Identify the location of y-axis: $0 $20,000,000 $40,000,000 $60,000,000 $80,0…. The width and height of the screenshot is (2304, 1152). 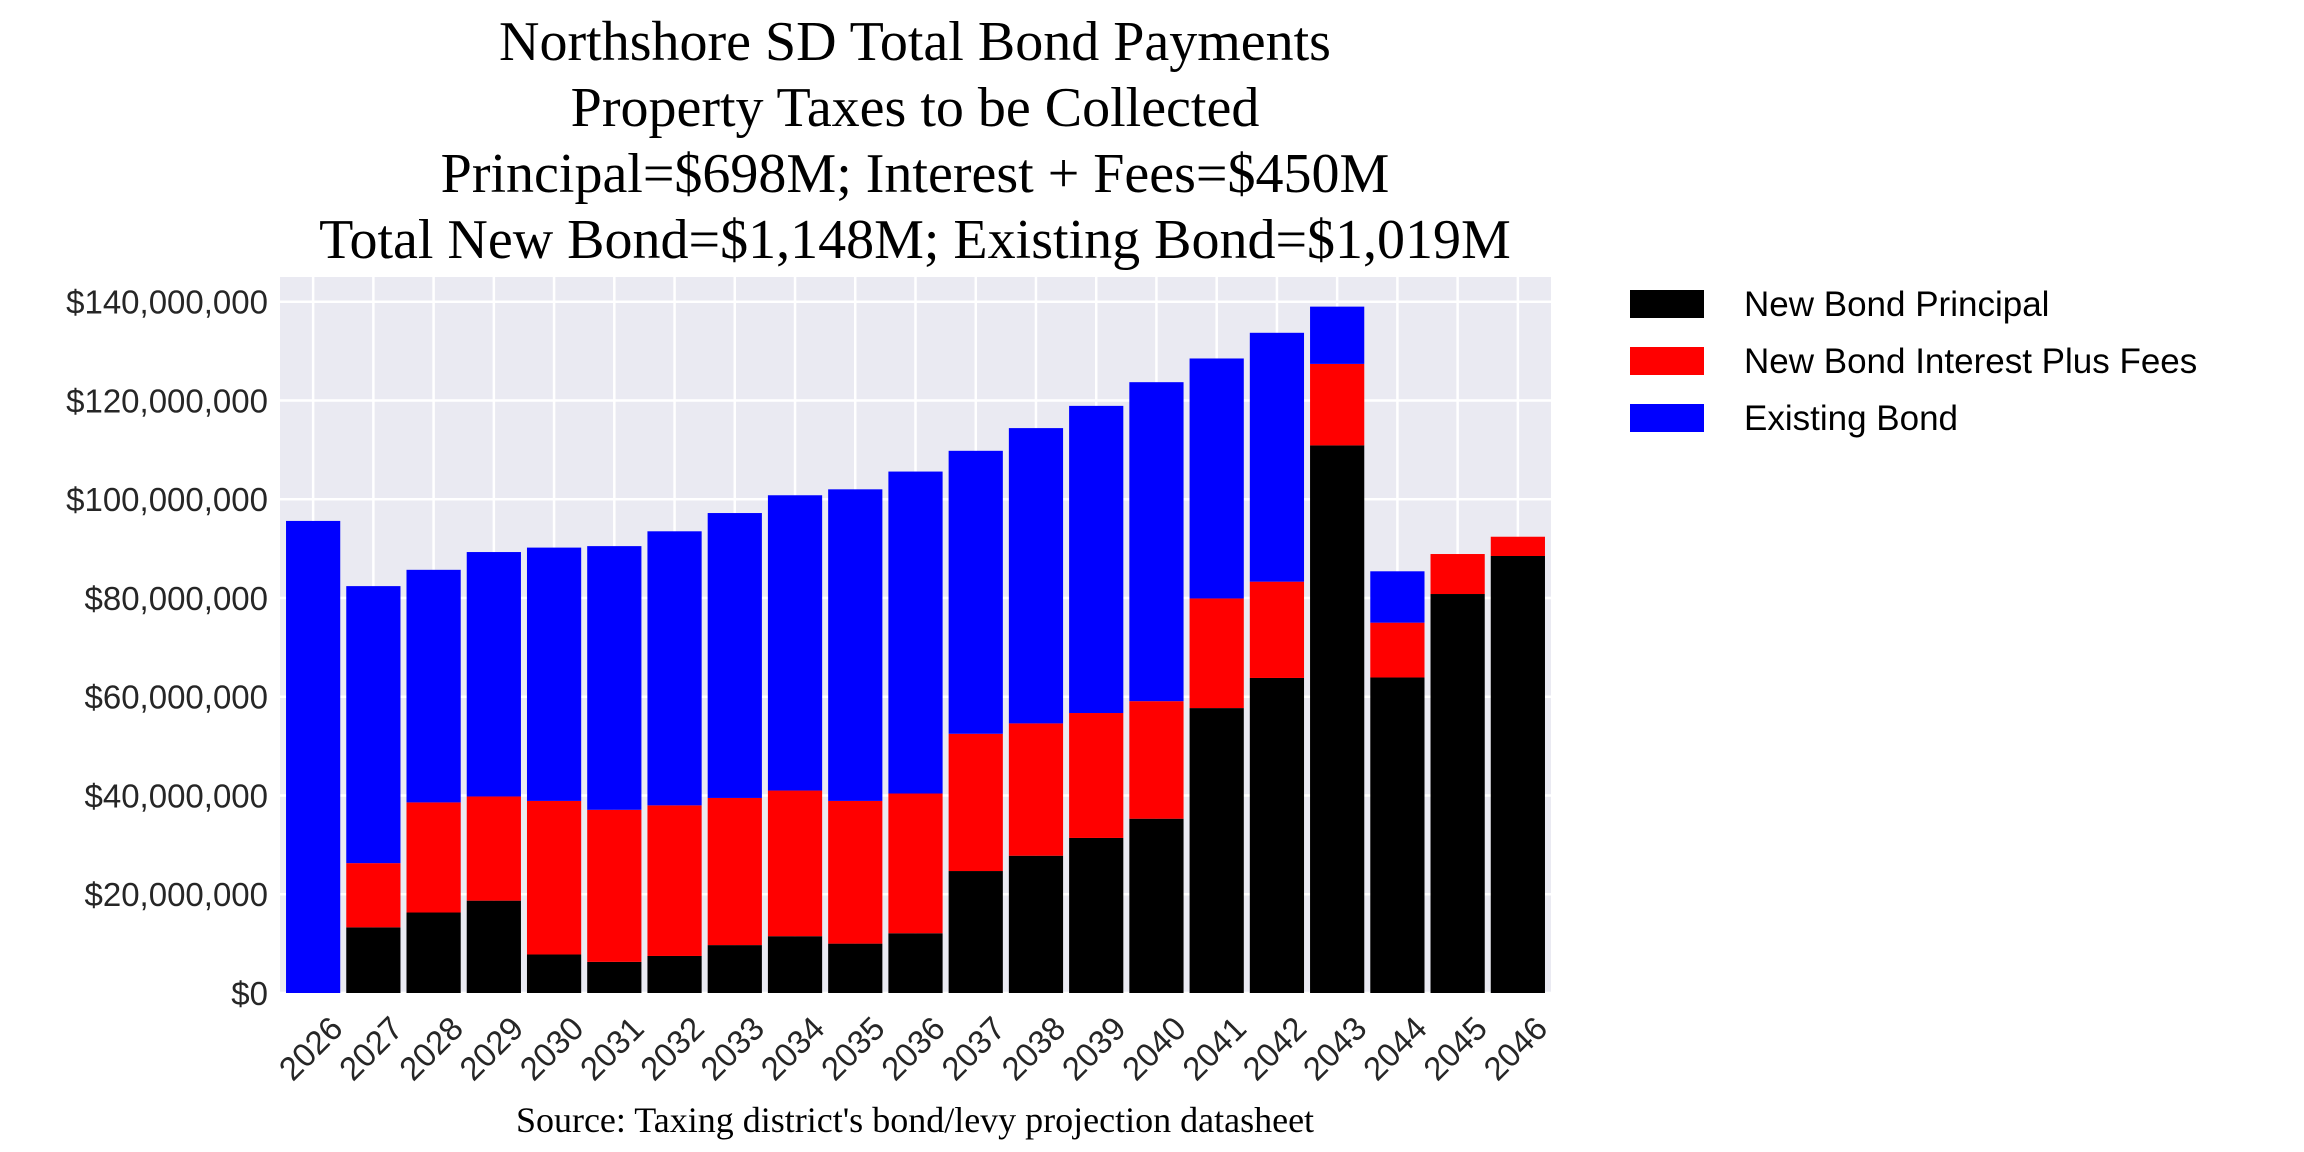
(167, 648).